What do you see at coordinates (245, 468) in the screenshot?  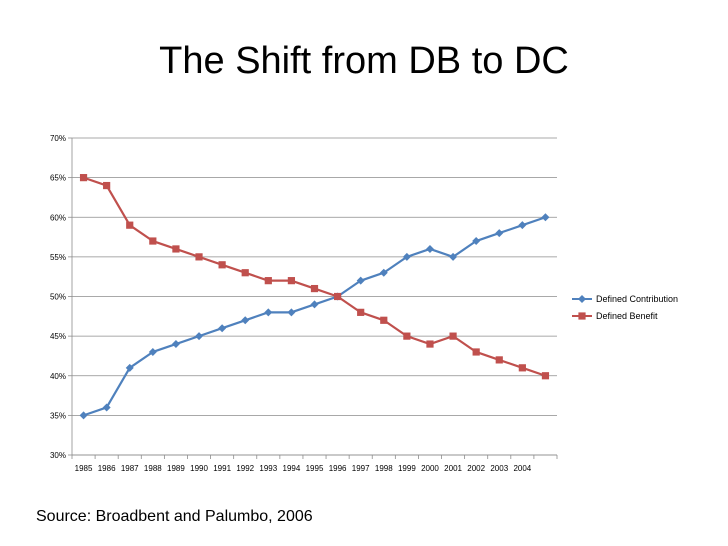 I see `x-tick-label: 1992` at bounding box center [245, 468].